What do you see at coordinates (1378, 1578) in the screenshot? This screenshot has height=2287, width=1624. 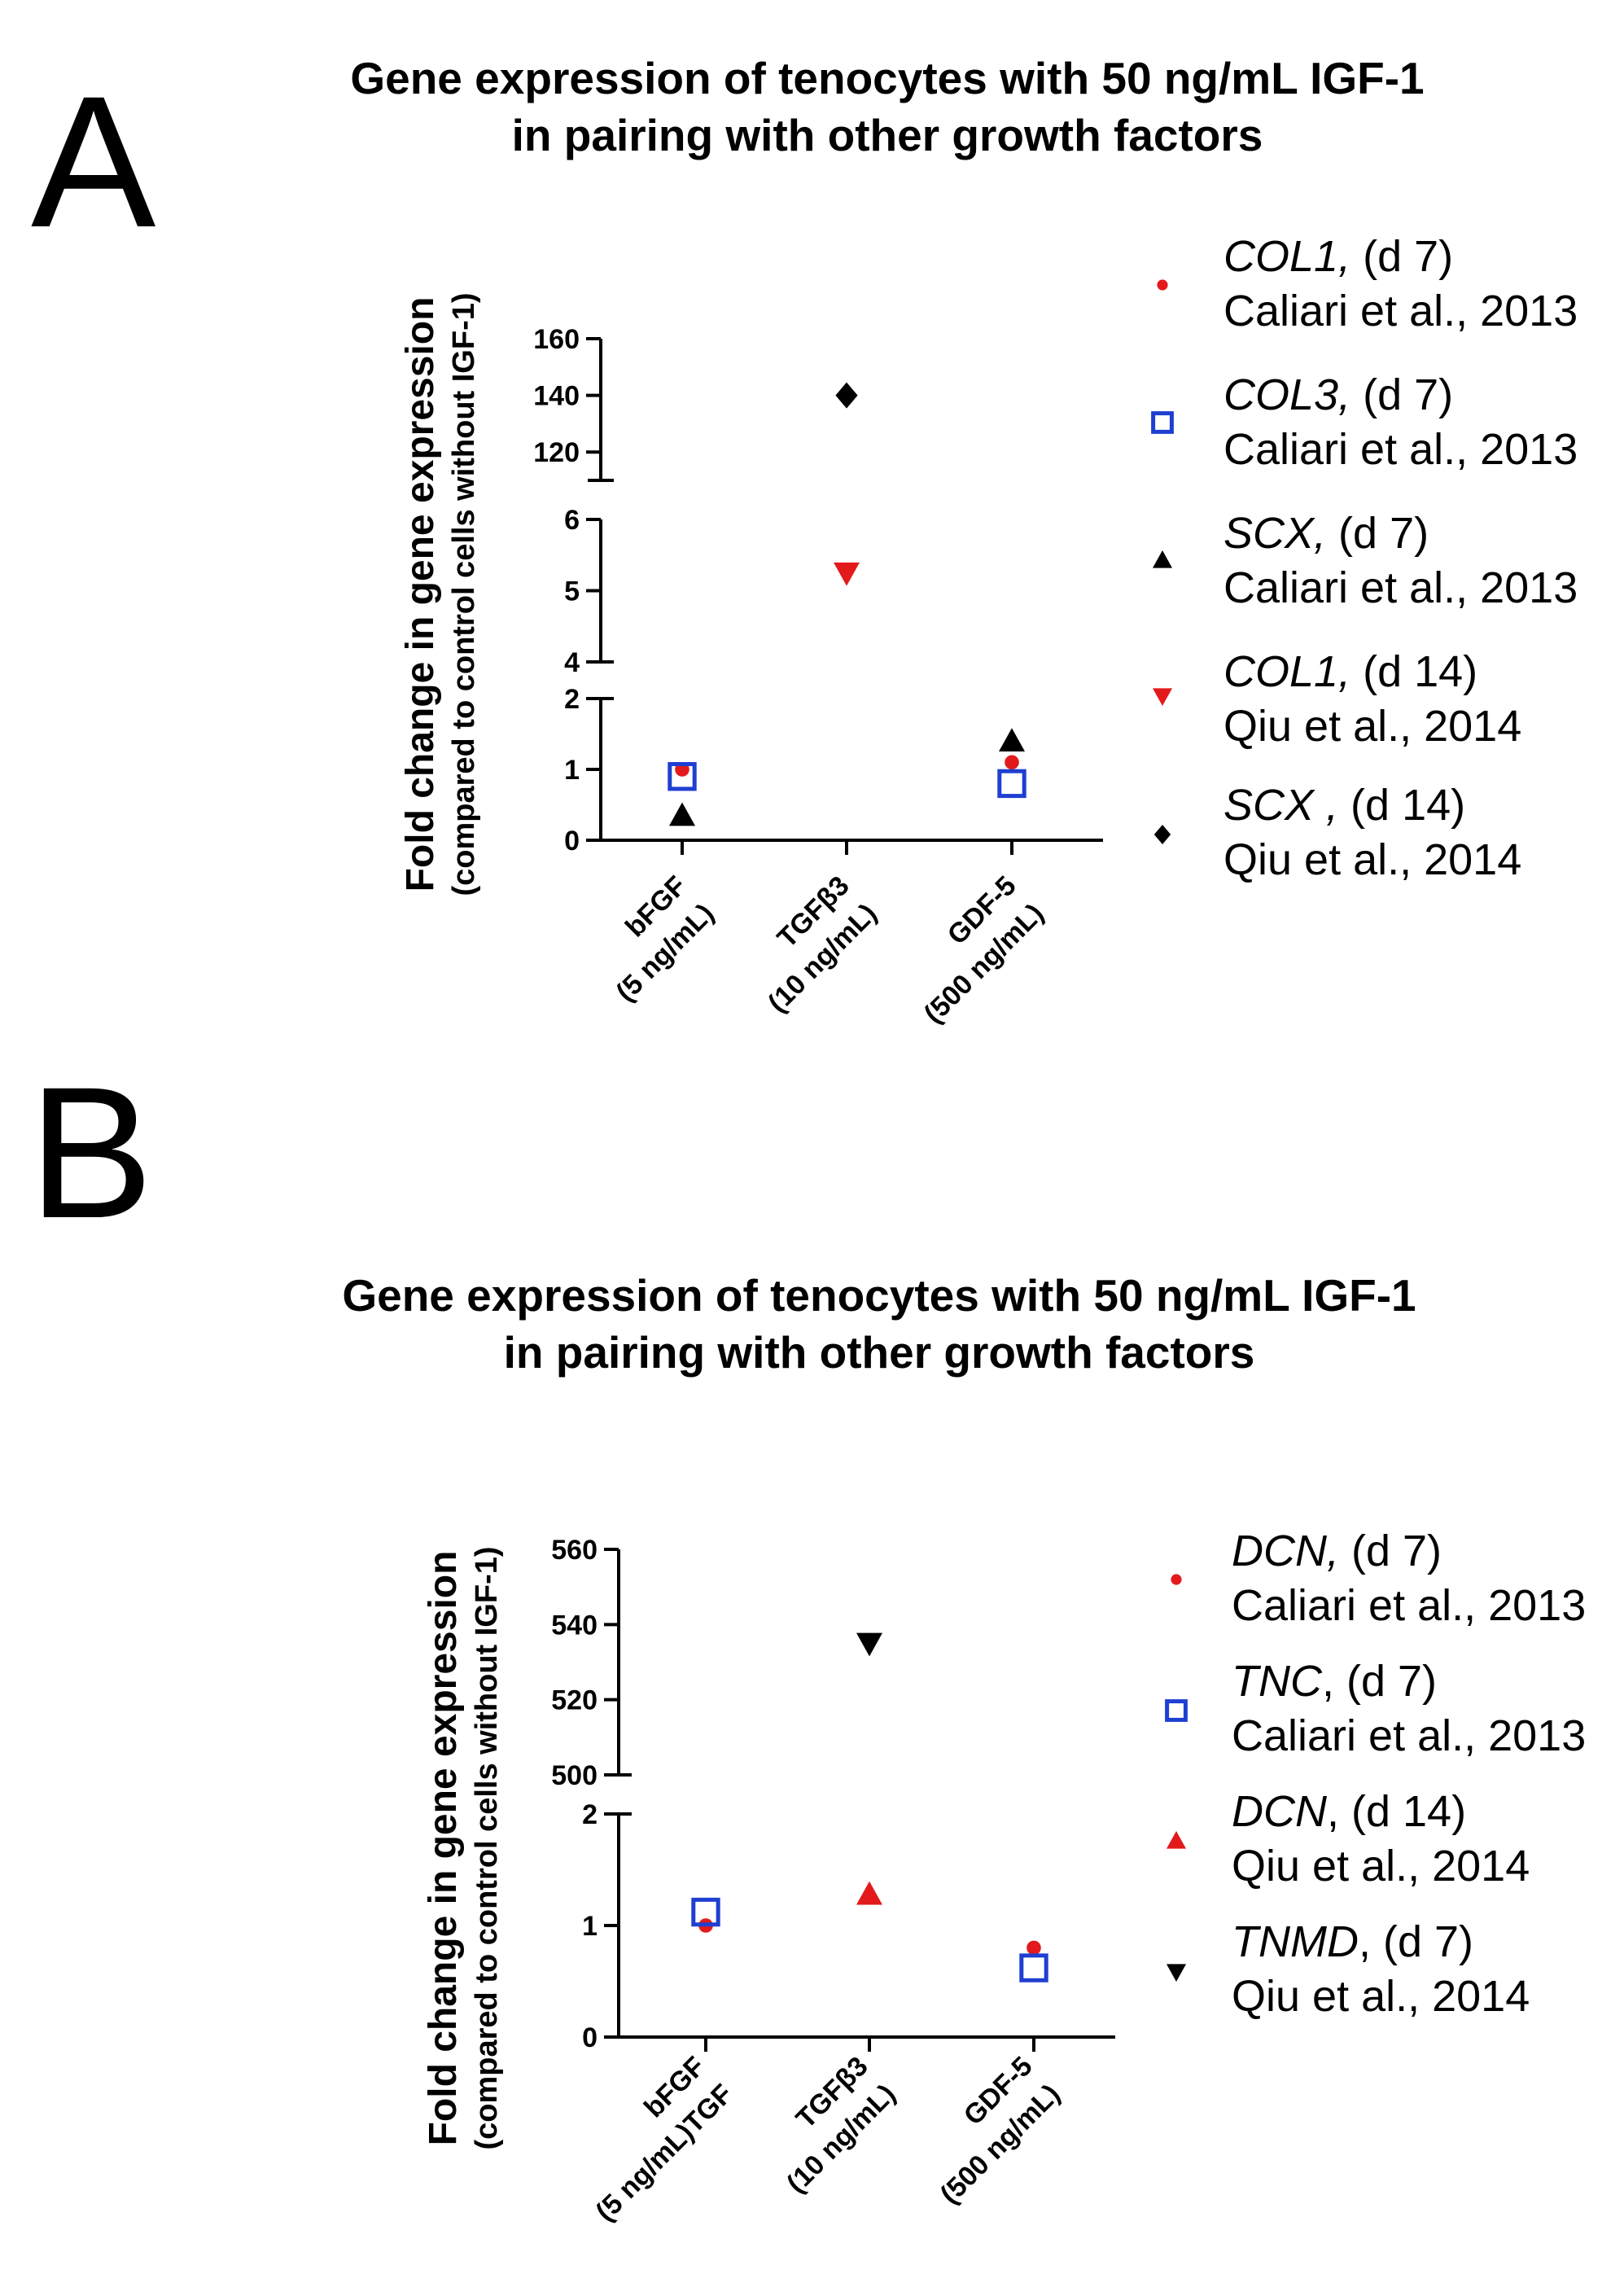 I see `legend-item: DCN, (d 7) Caliari et al., 2013` at bounding box center [1378, 1578].